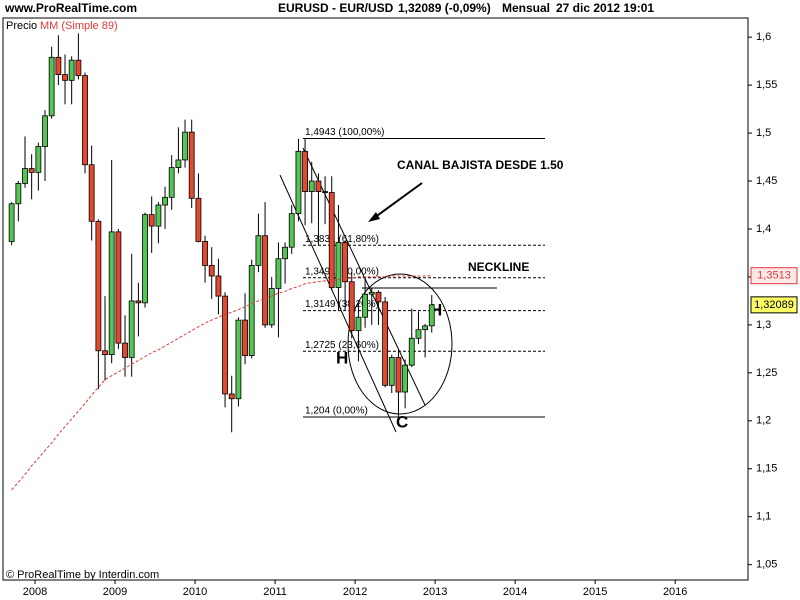  Describe the element at coordinates (342, 345) in the screenshot. I see `fib-label: 1,2725 (23,60%)` at that location.